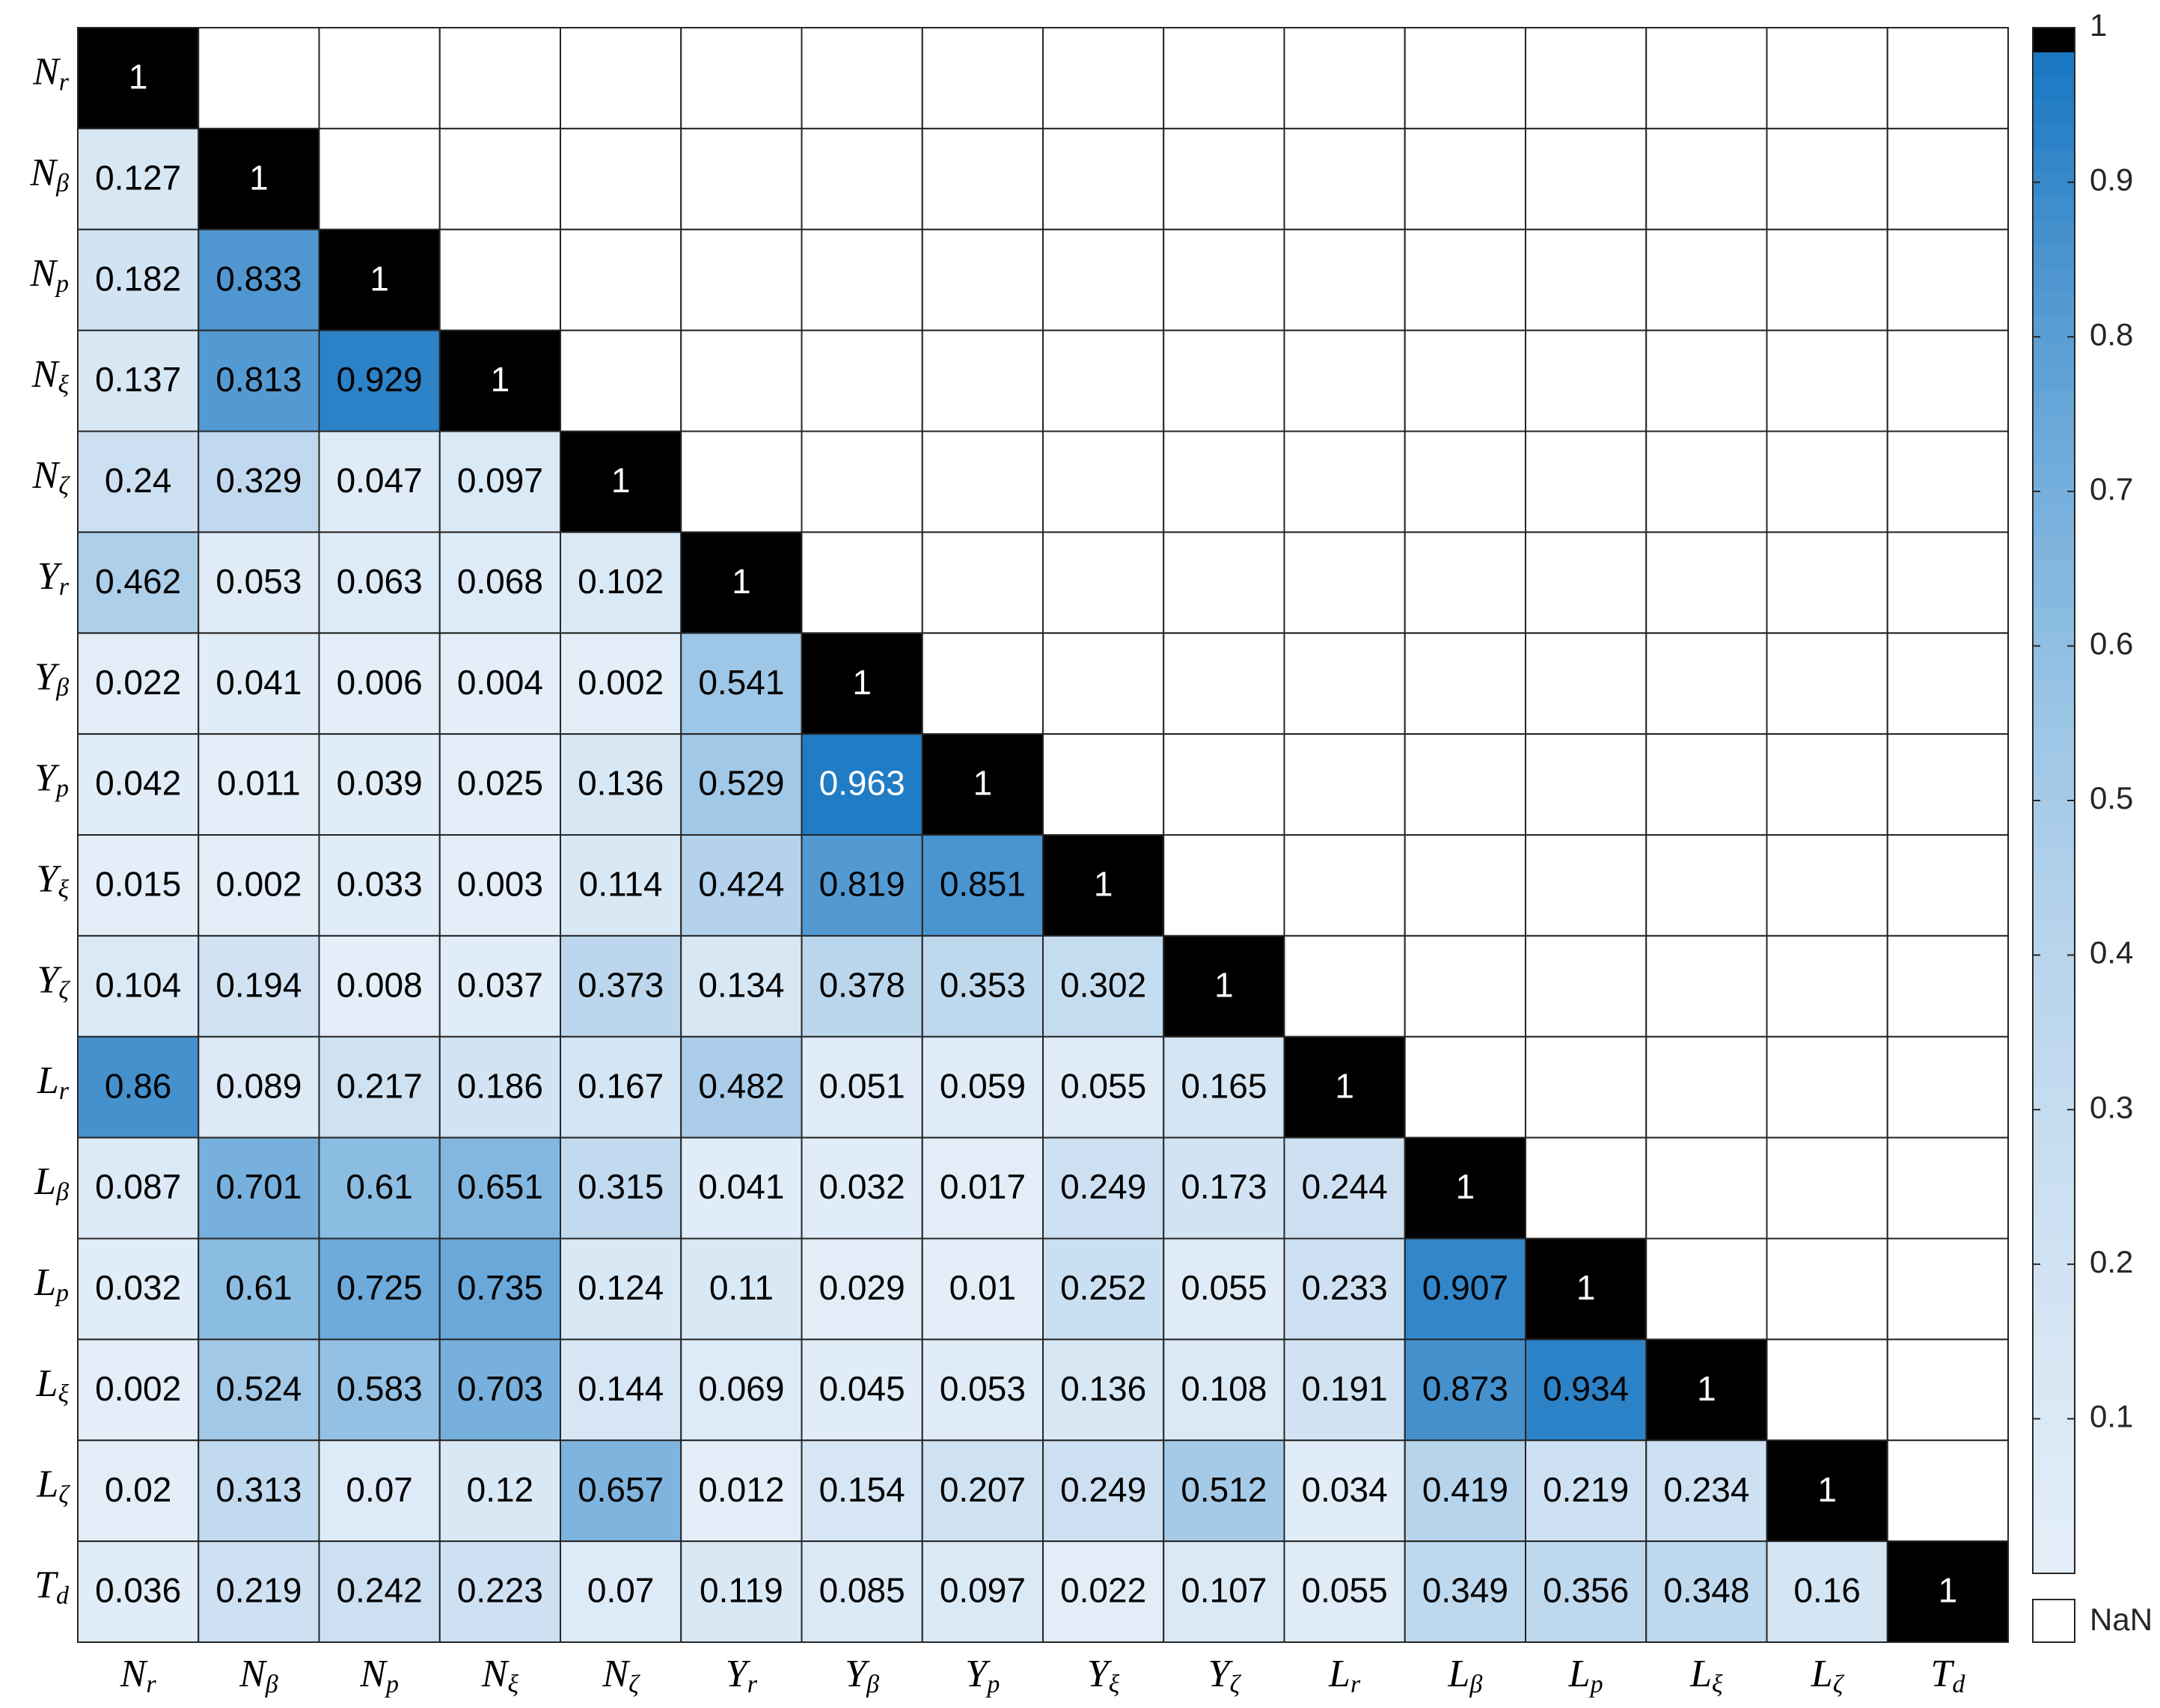 Image resolution: width=2160 pixels, height=1708 pixels. Describe the element at coordinates (134, 1674) in the screenshot. I see `x-tick-label-main: N` at that location.